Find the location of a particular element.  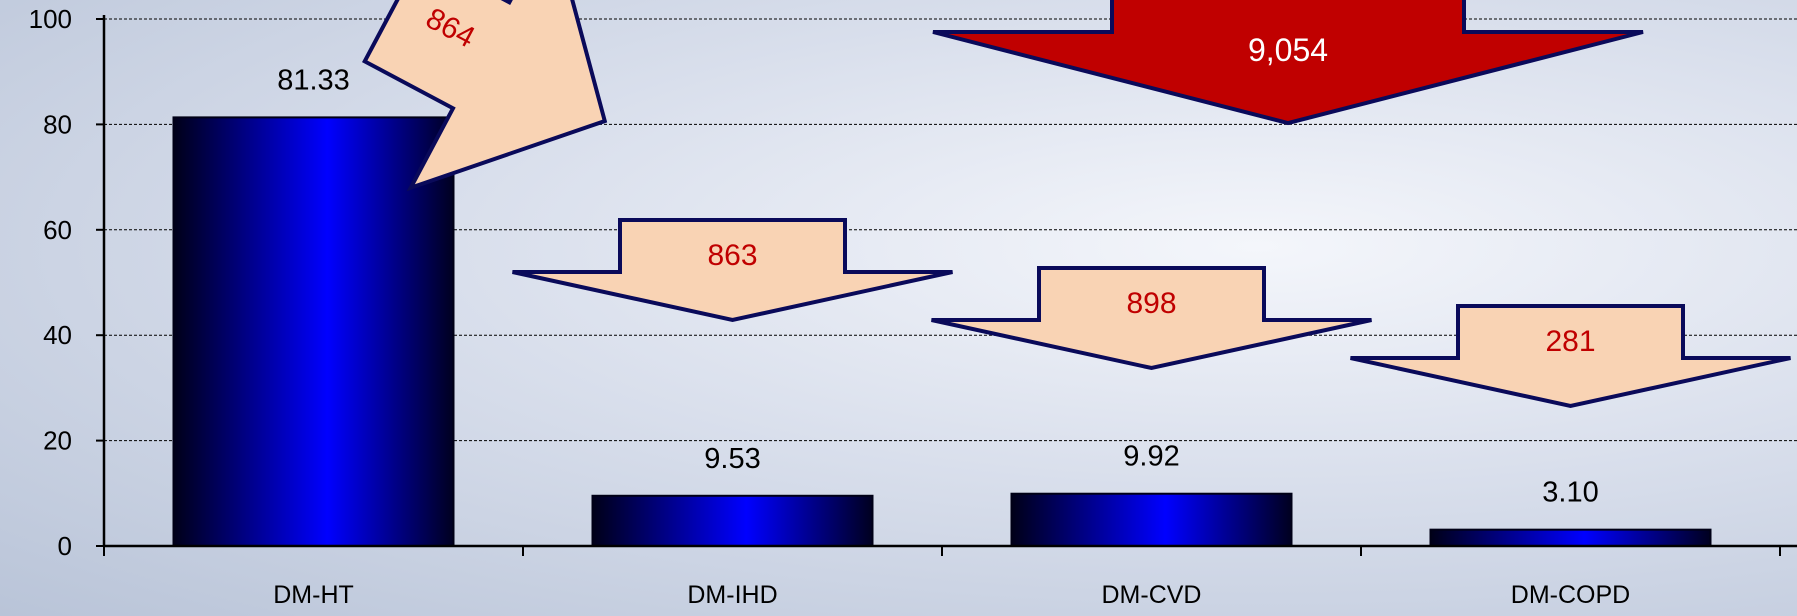

y-tick-label: 100 is located at coordinates (50, 19).